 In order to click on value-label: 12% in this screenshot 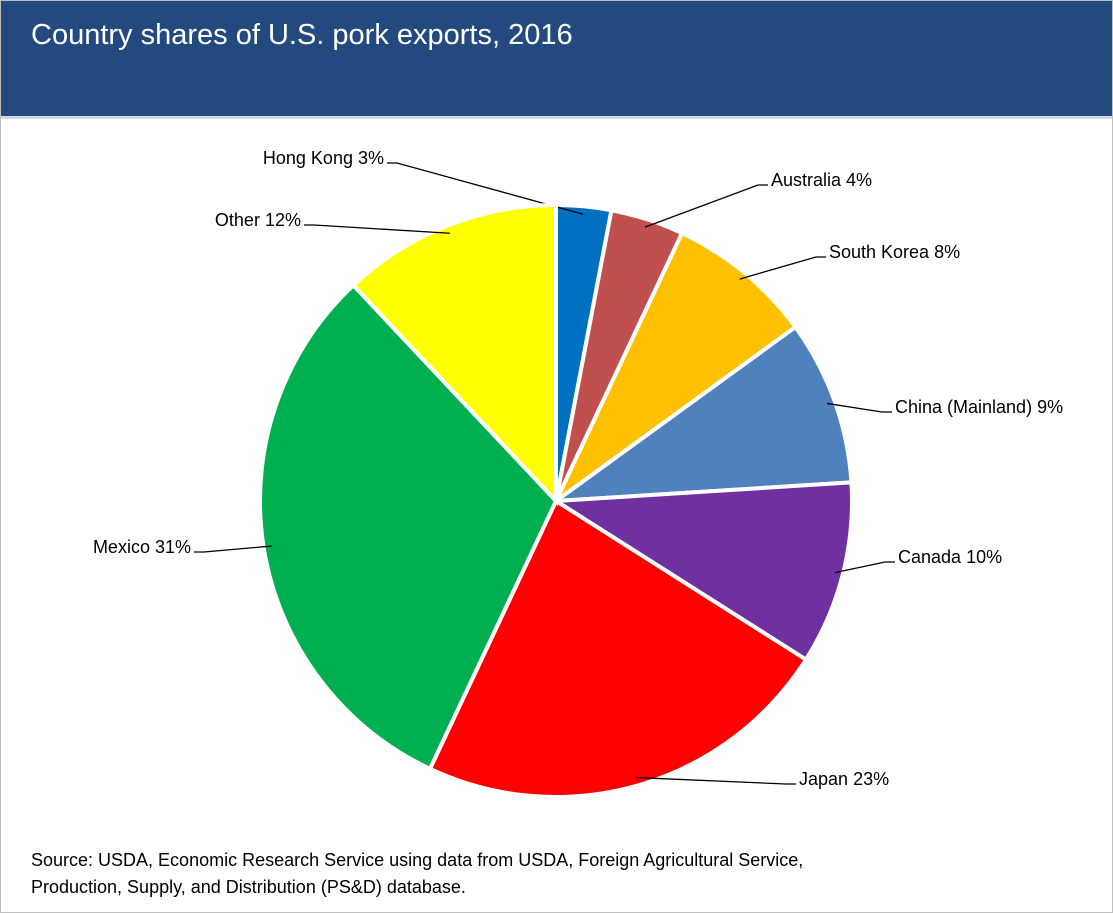, I will do `click(283, 220)`.